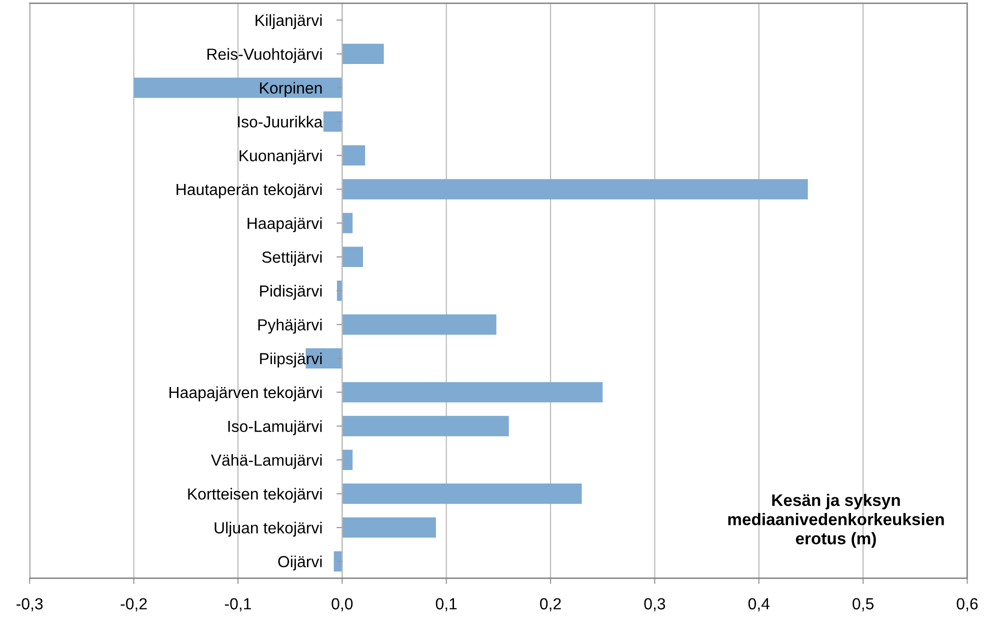 Image resolution: width=987 pixels, height=632 pixels. Describe the element at coordinates (290, 326) in the screenshot. I see `y-tick-label: Pyhäjärvi` at that location.